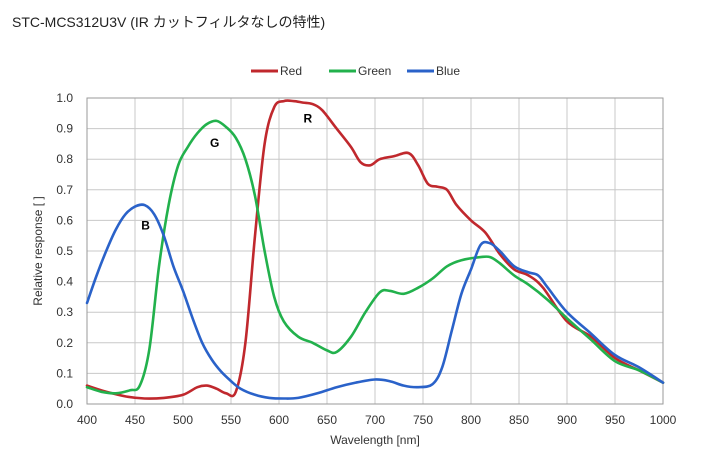 This screenshot has height=462, width=712. Describe the element at coordinates (375, 440) in the screenshot. I see `x-axis-label: Wavelength [nm]` at that location.